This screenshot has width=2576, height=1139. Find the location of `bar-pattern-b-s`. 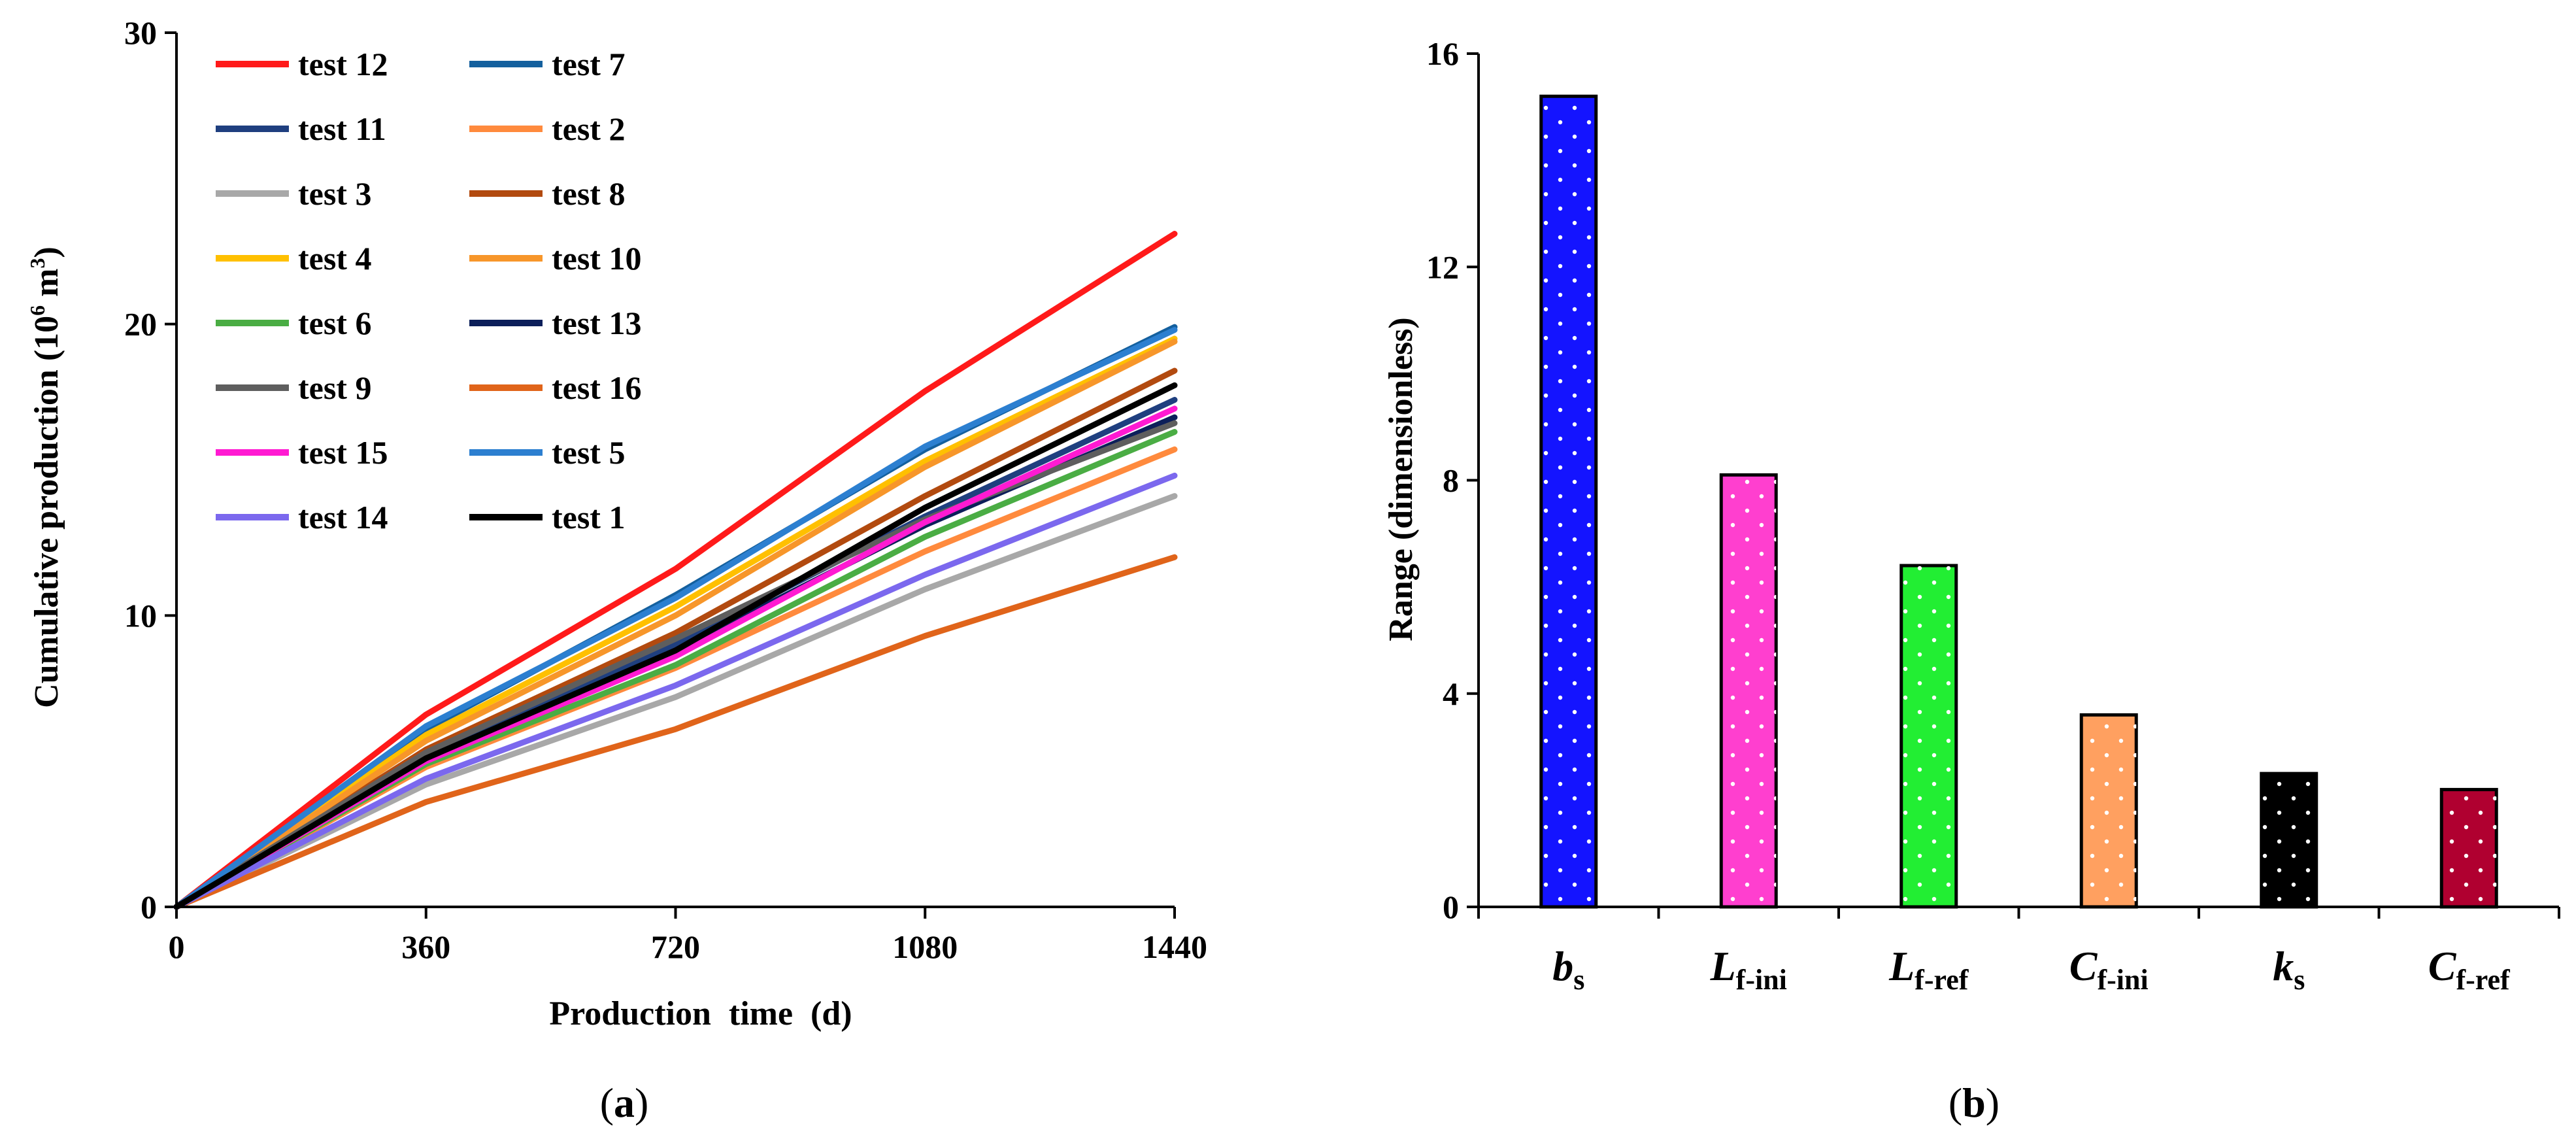

bar-pattern-b-s is located at coordinates (1569, 501).